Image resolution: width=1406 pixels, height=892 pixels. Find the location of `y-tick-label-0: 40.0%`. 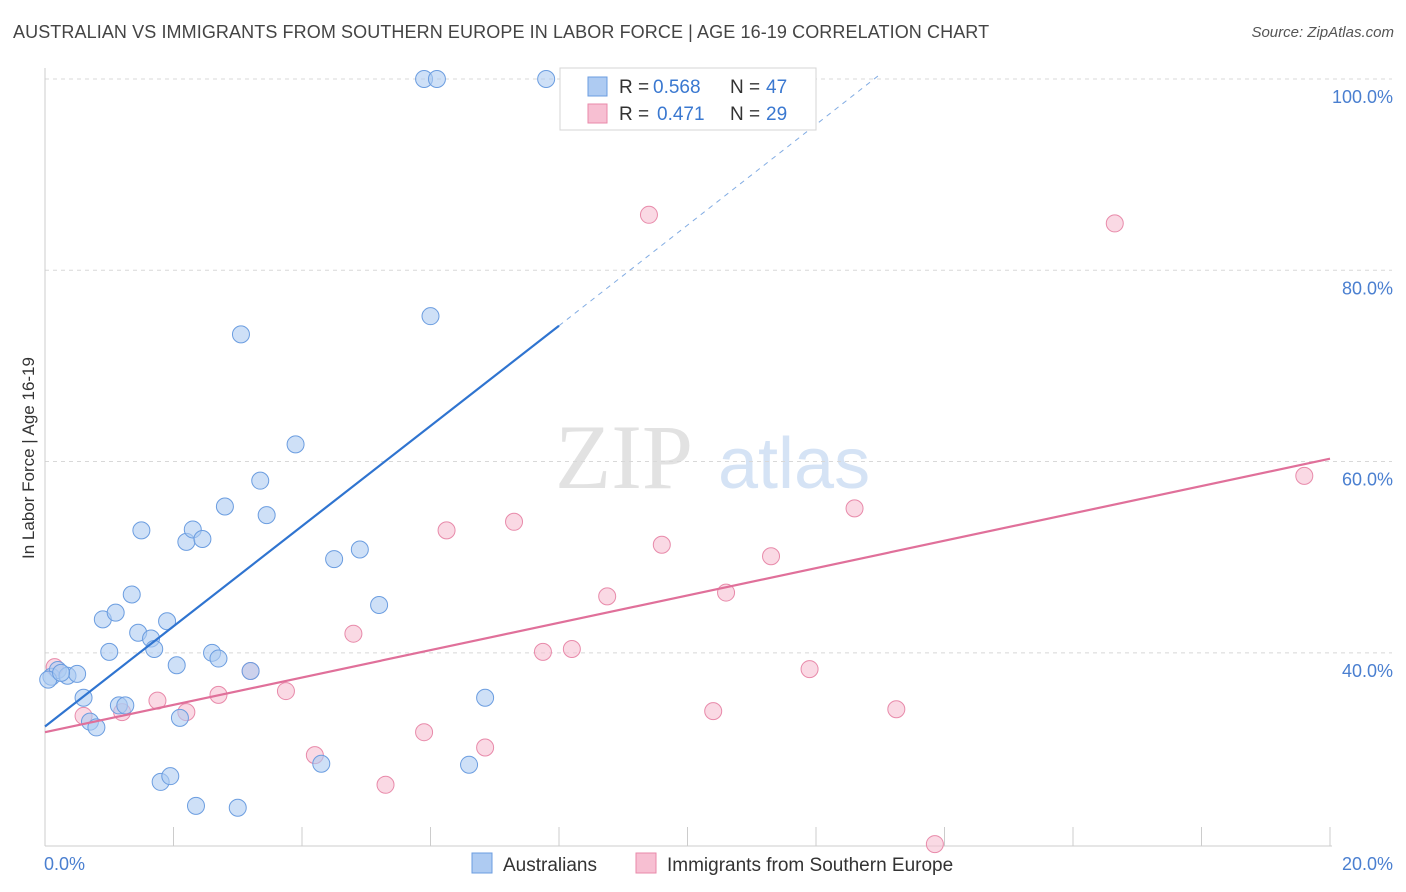

y-tick-label-0: 40.0% is located at coordinates (1367, 671).